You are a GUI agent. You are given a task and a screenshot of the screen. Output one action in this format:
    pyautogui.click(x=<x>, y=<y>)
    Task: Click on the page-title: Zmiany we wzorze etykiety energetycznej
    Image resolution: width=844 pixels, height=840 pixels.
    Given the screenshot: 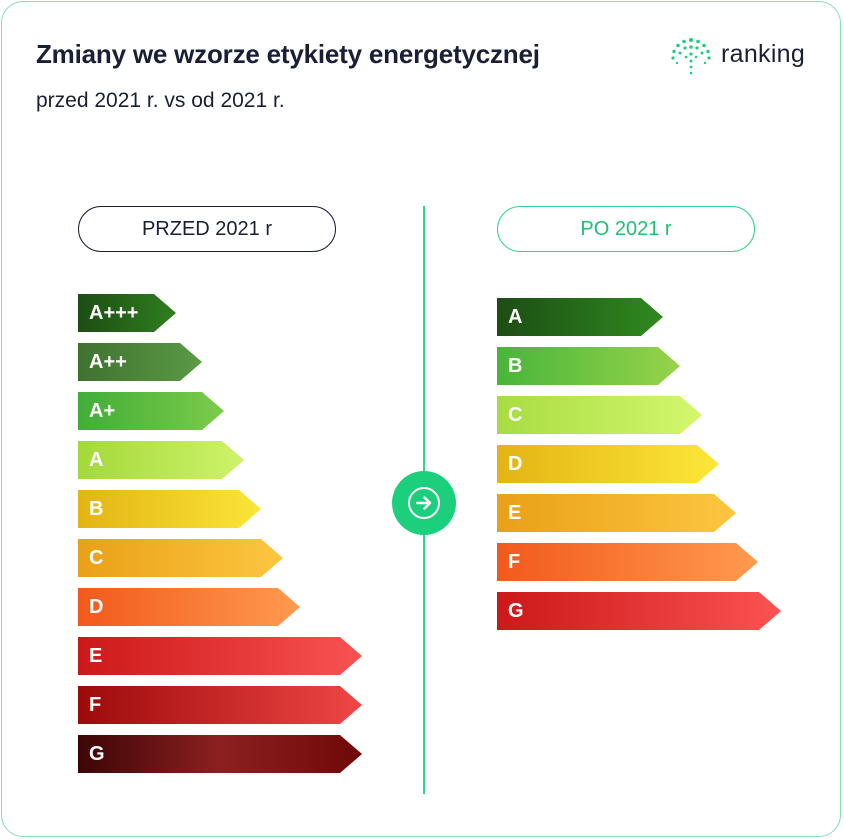 What is the action you would take?
    pyautogui.click(x=288, y=54)
    